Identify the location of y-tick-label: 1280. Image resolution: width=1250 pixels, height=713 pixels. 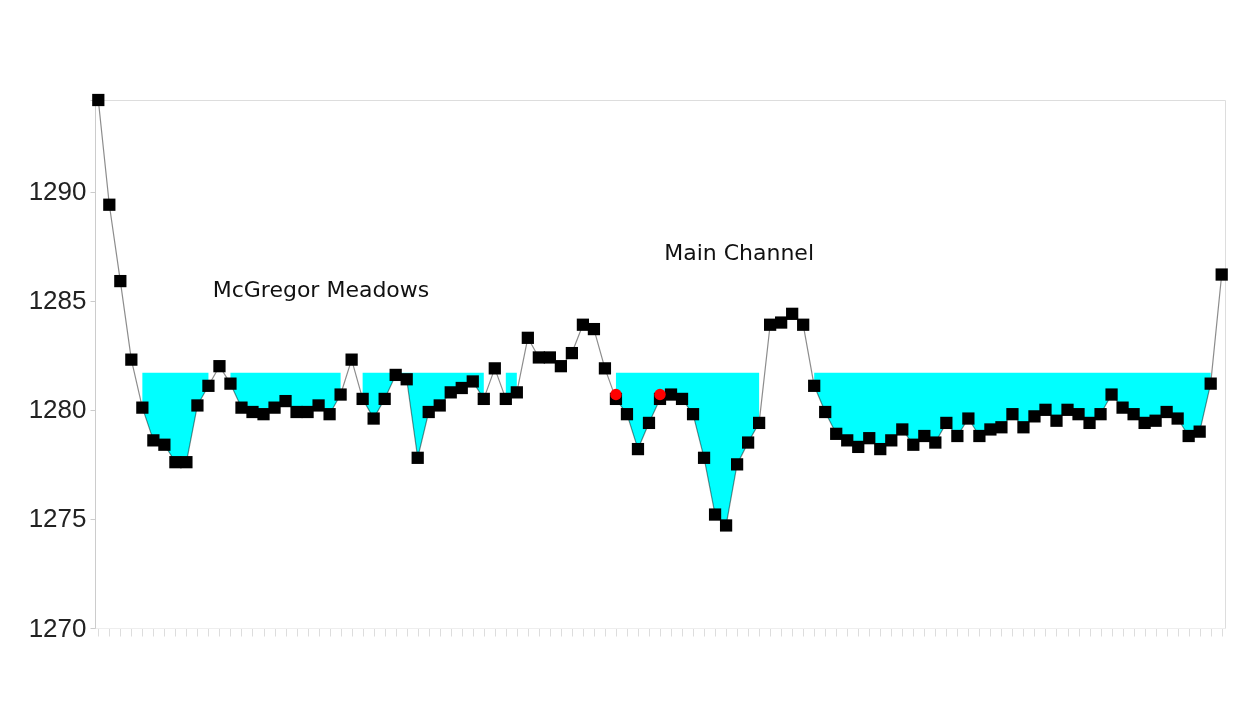
(57, 409).